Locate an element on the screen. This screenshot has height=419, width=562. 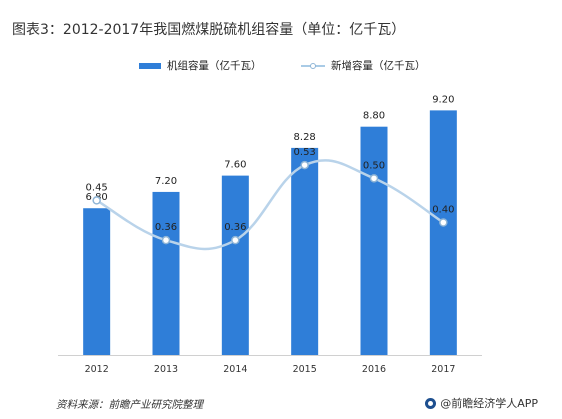
legend-item-line: 新增容量（亿千瓦） is located at coordinates (363, 65).